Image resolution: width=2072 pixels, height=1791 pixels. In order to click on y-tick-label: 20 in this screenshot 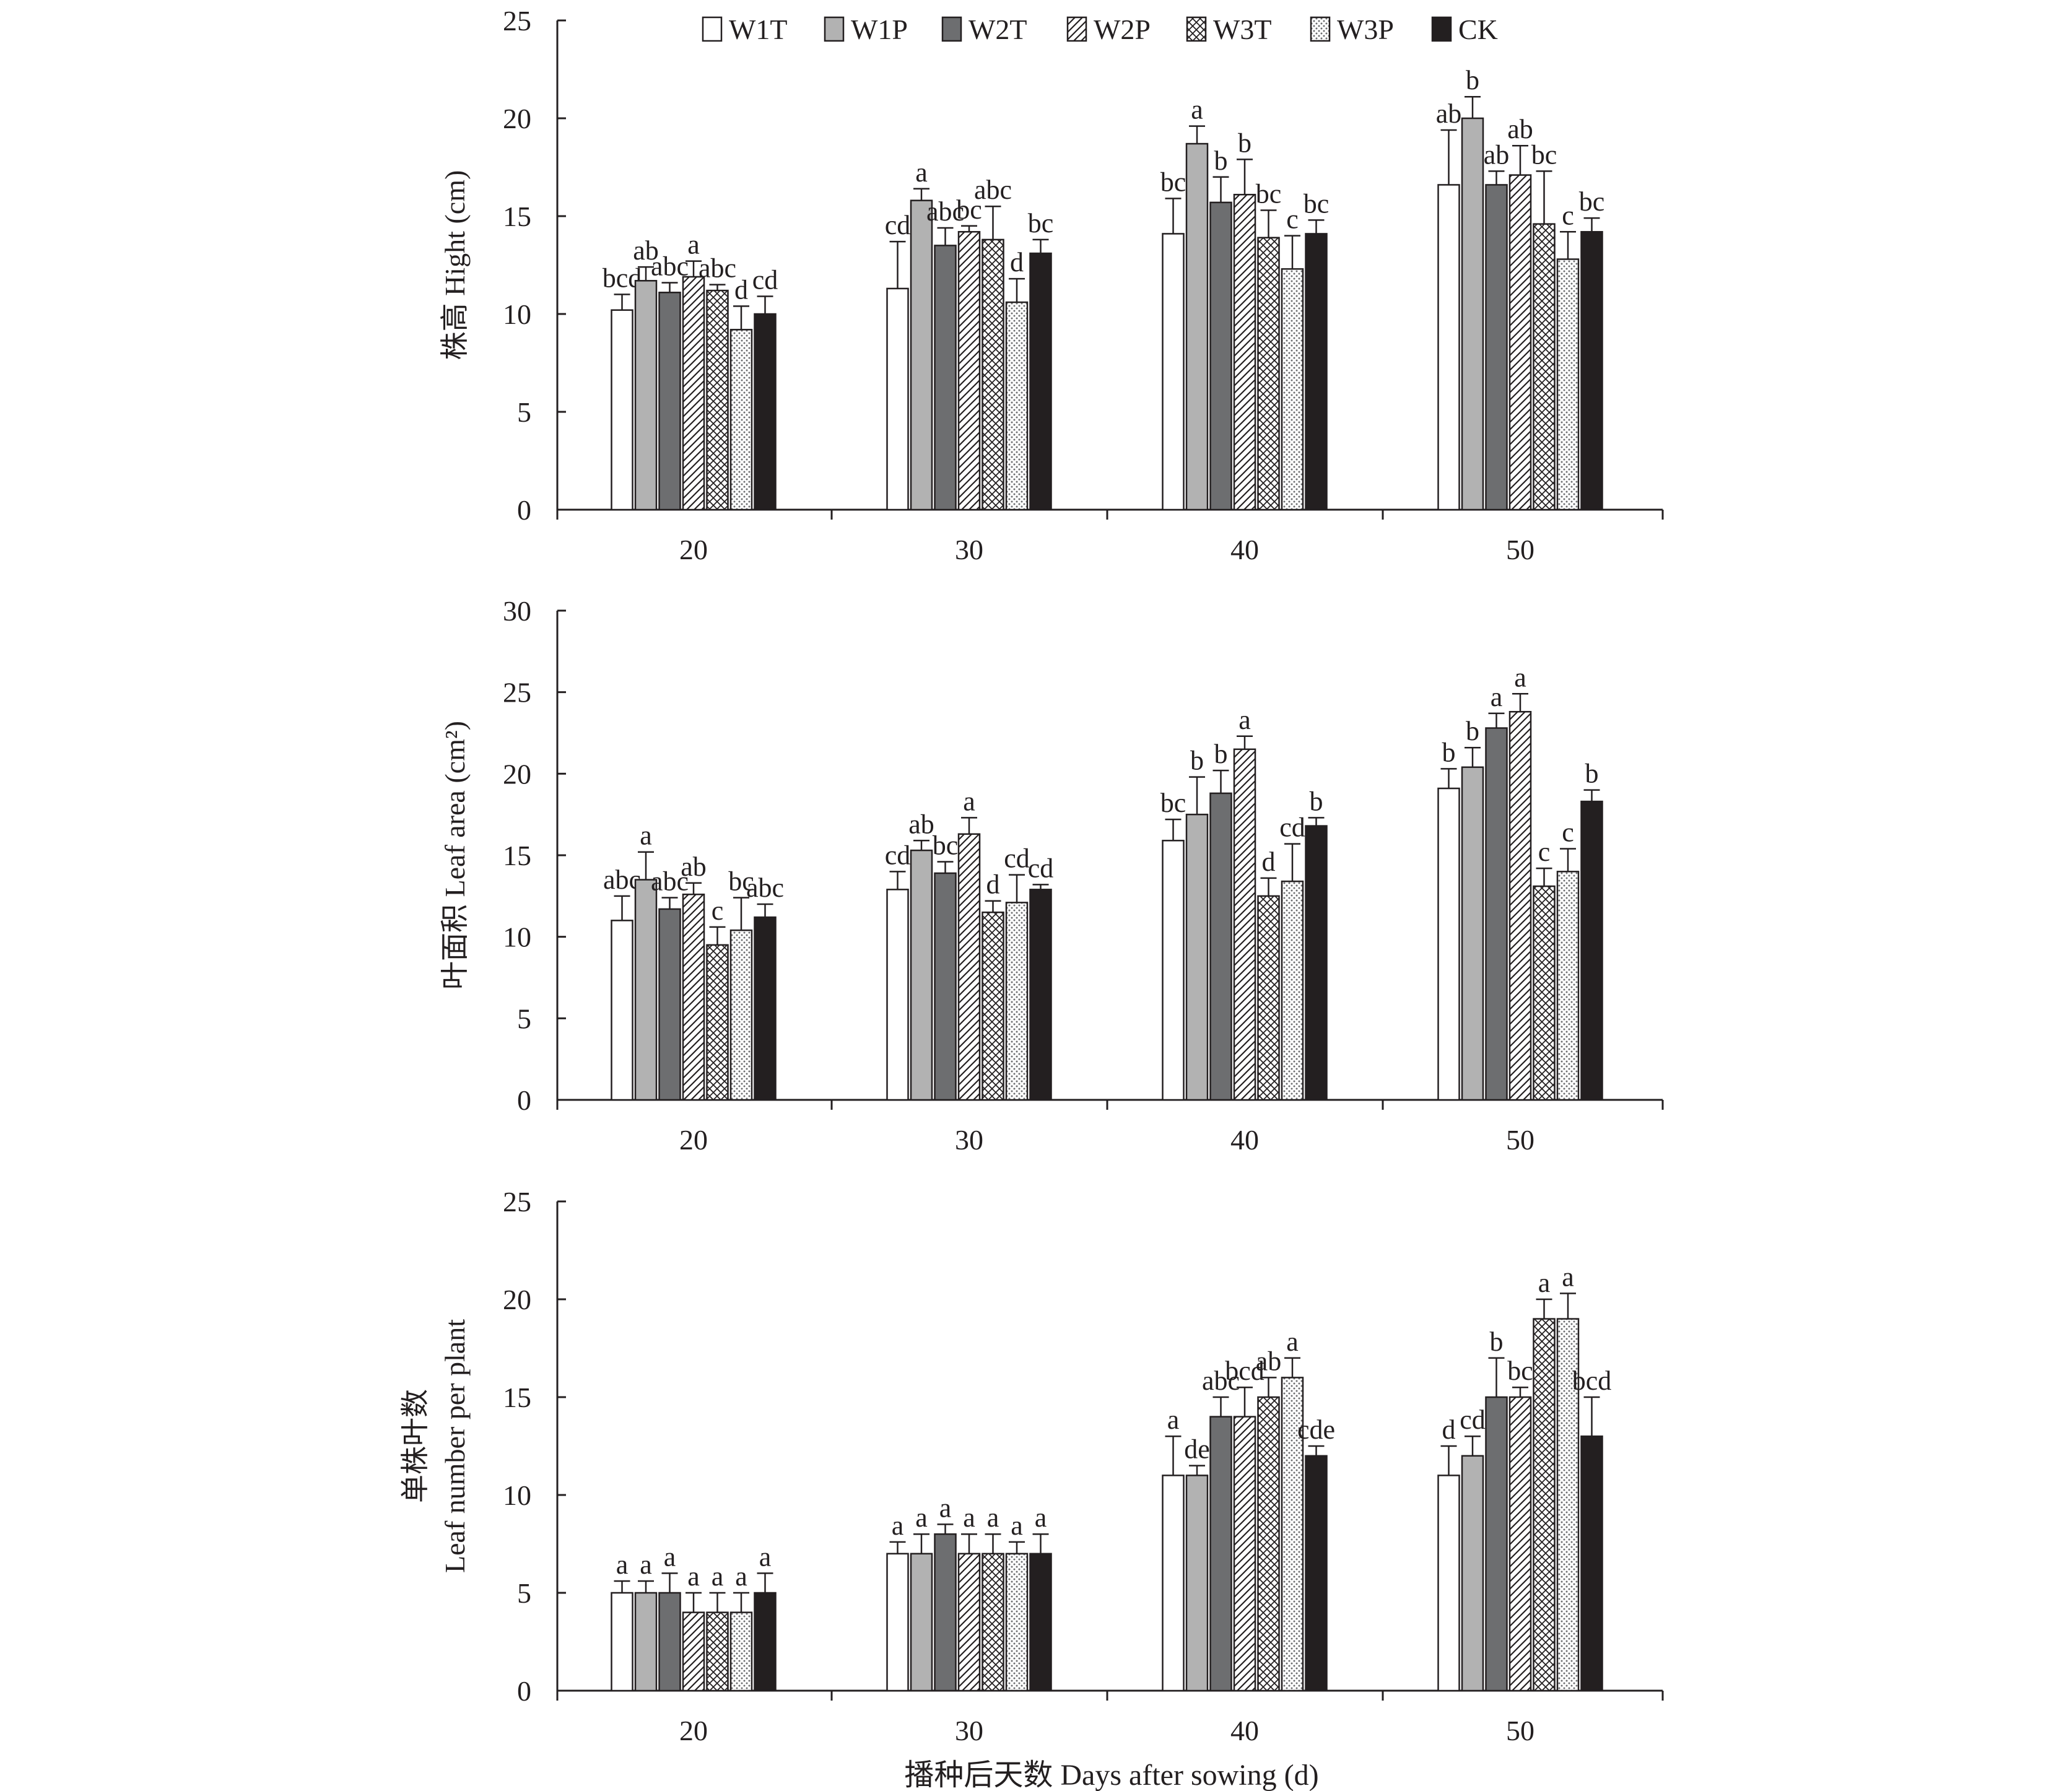, I will do `click(517, 118)`.